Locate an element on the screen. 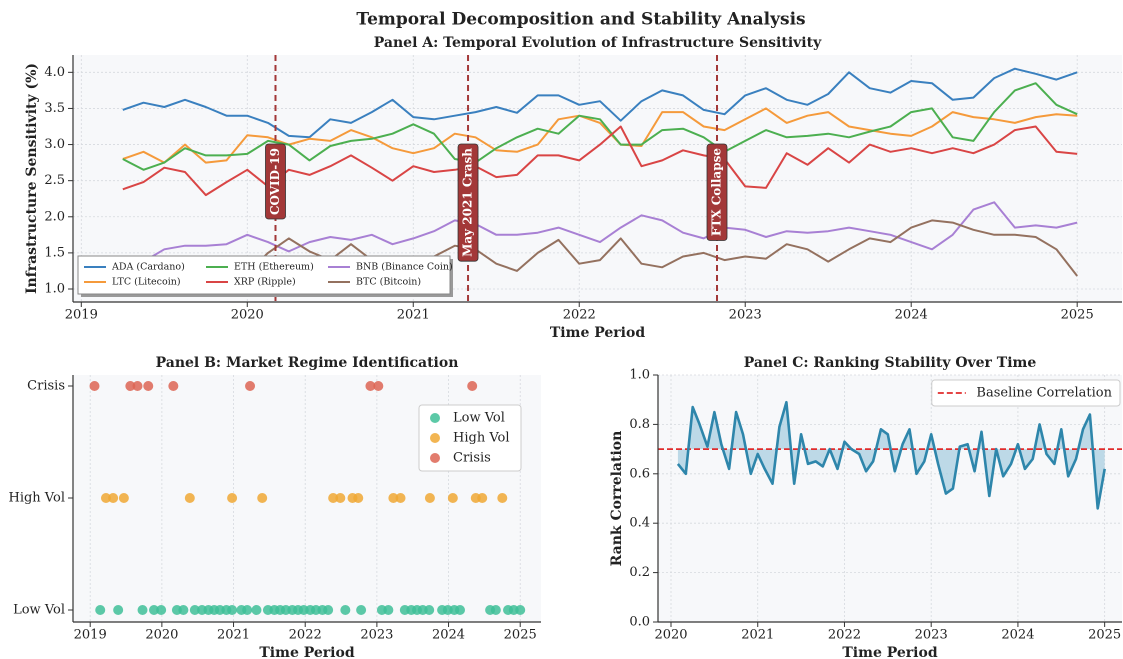 The height and width of the screenshot is (659, 1123). event-annotation: FTX Collapse is located at coordinates (717, 192).